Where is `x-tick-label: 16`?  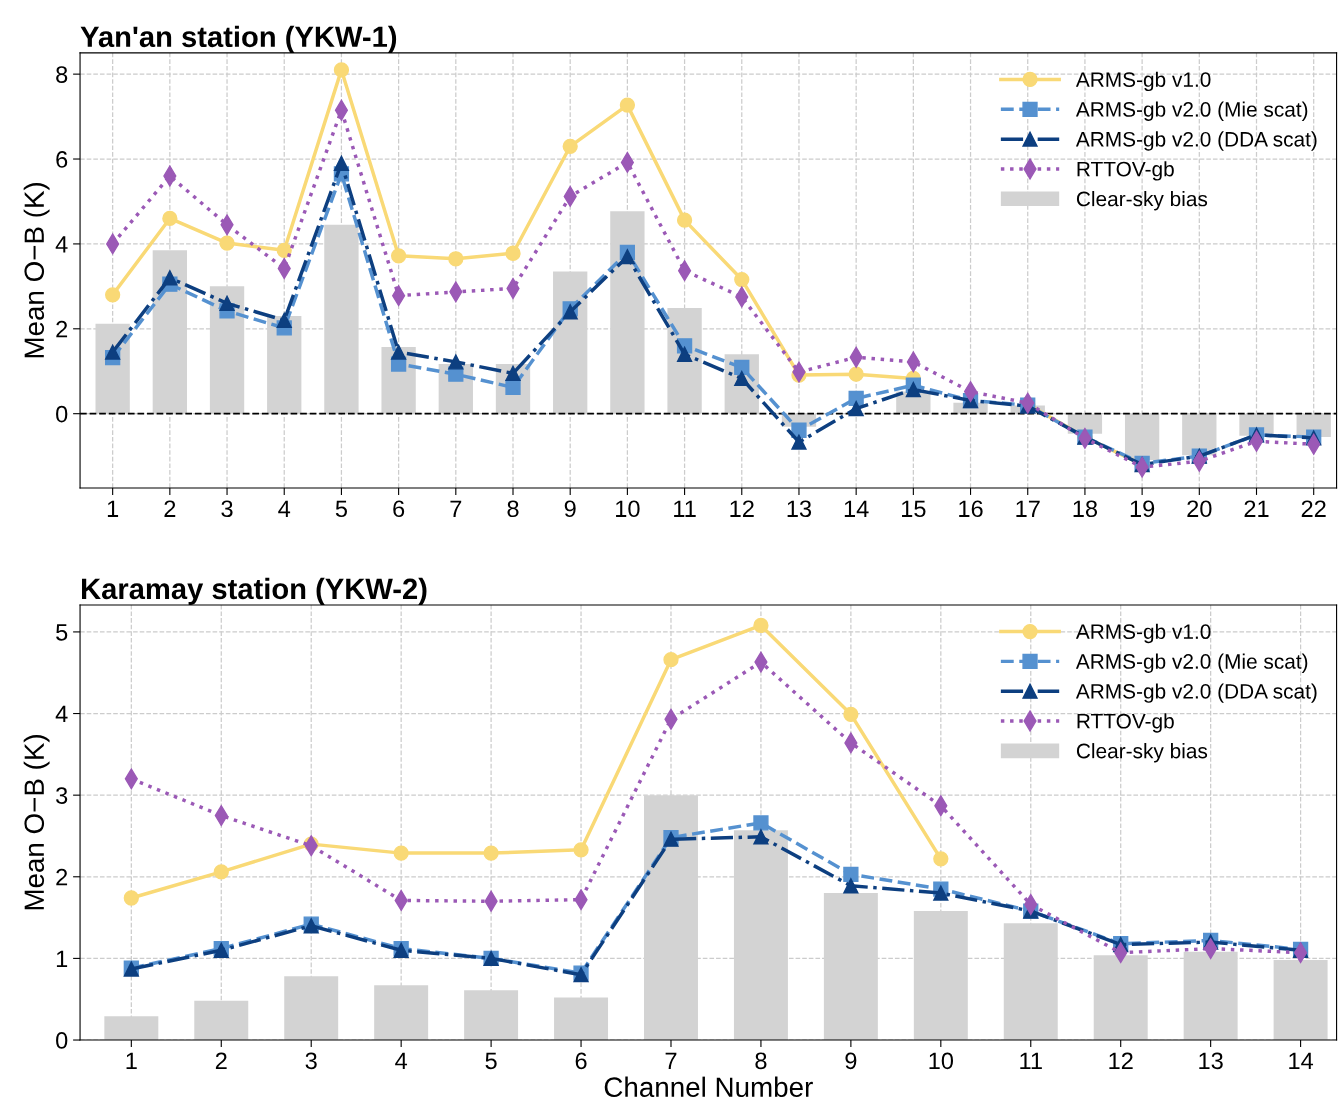 x-tick-label: 16 is located at coordinates (971, 509).